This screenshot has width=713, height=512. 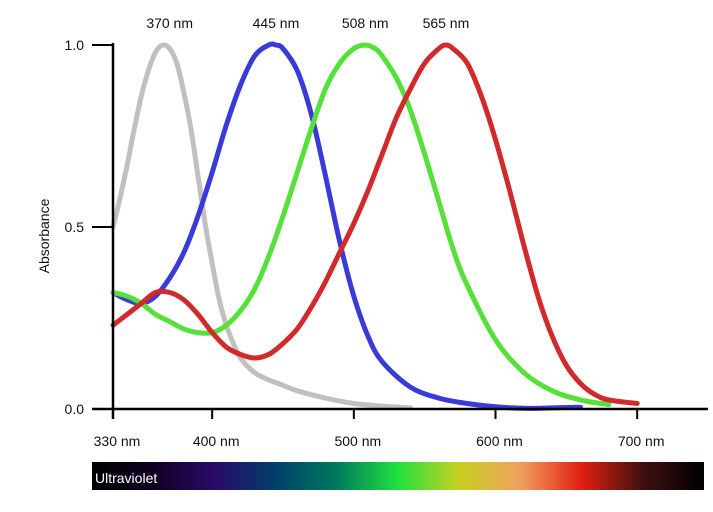 What do you see at coordinates (169, 23) in the screenshot?
I see `peak-label-370: 370 nm` at bounding box center [169, 23].